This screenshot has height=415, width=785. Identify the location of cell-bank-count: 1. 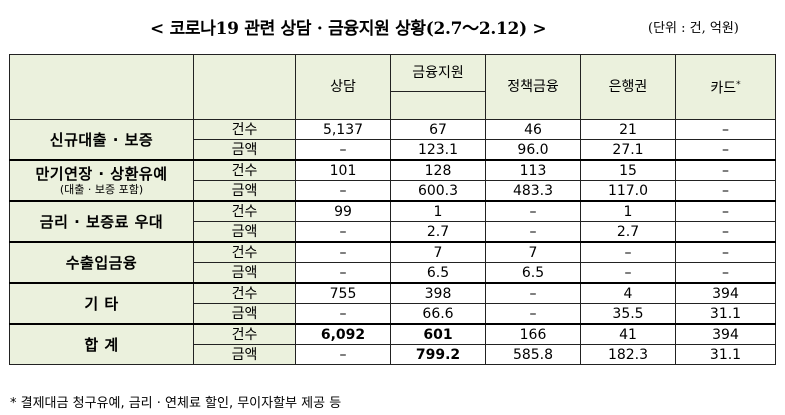
(628, 211).